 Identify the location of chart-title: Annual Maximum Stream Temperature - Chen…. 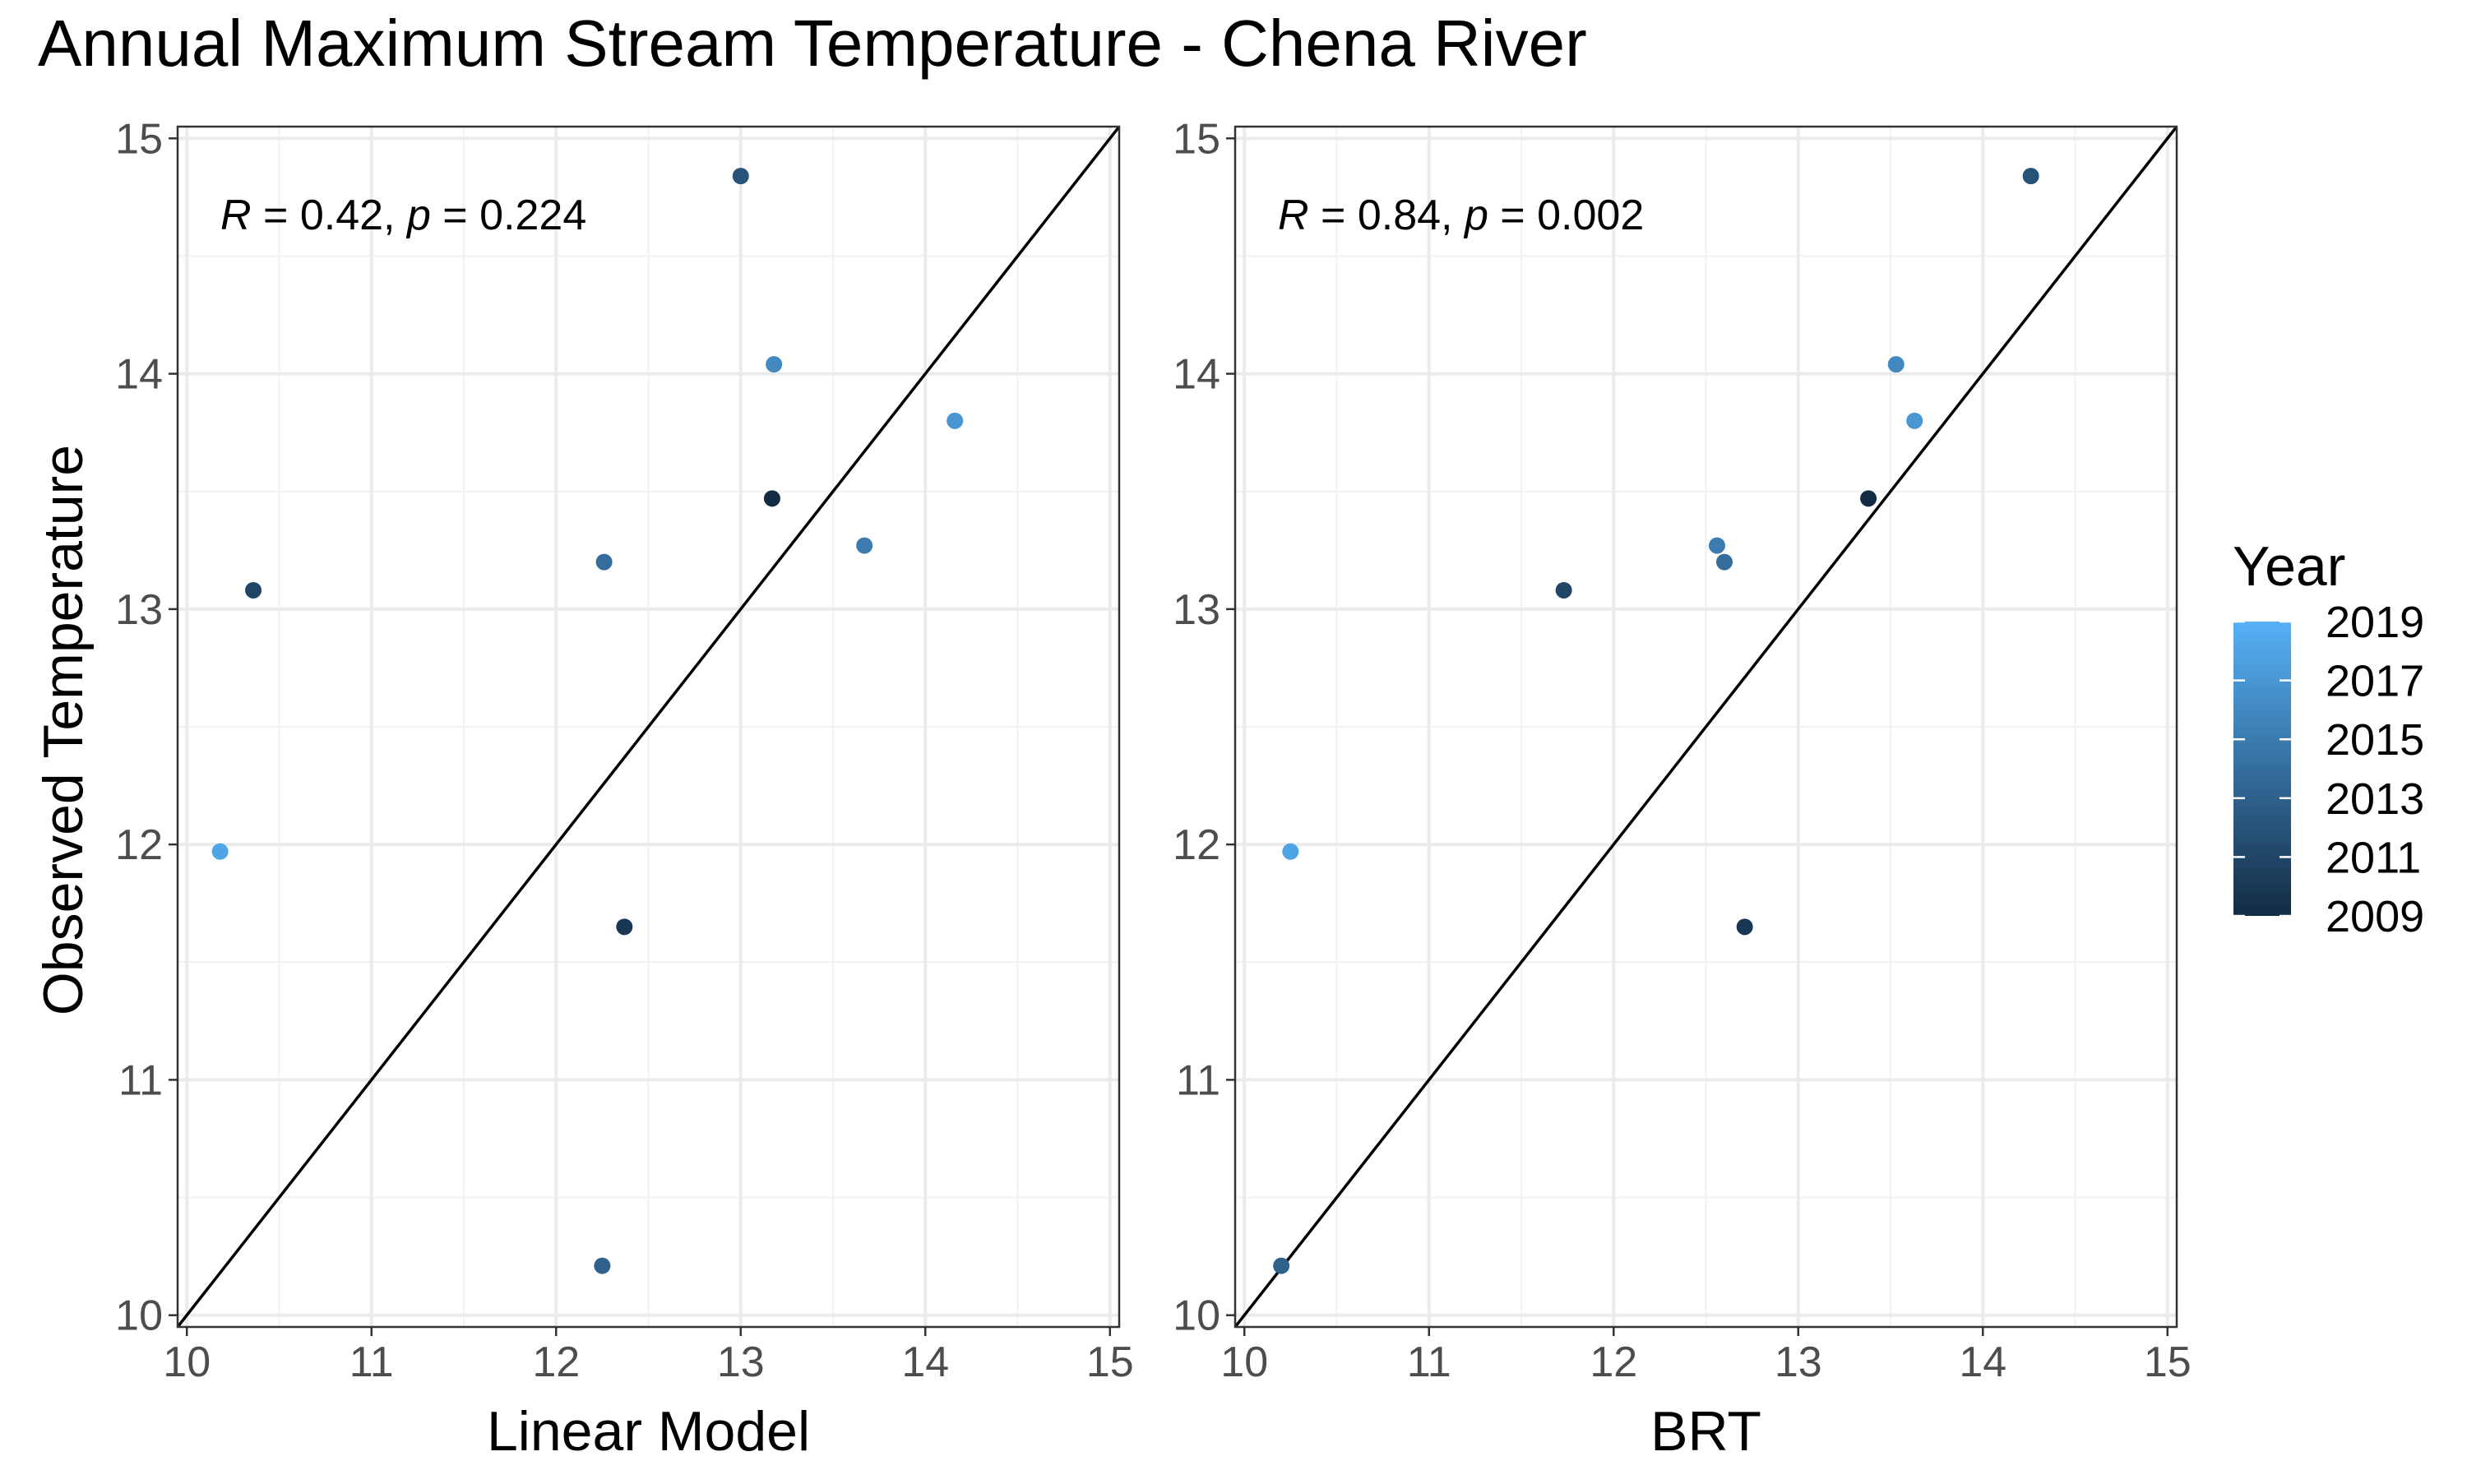
(813, 44).